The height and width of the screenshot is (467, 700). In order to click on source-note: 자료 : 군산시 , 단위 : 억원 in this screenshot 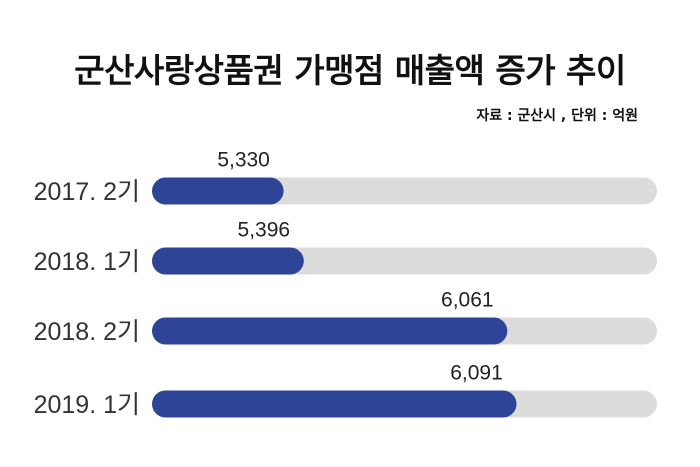, I will do `click(557, 116)`.